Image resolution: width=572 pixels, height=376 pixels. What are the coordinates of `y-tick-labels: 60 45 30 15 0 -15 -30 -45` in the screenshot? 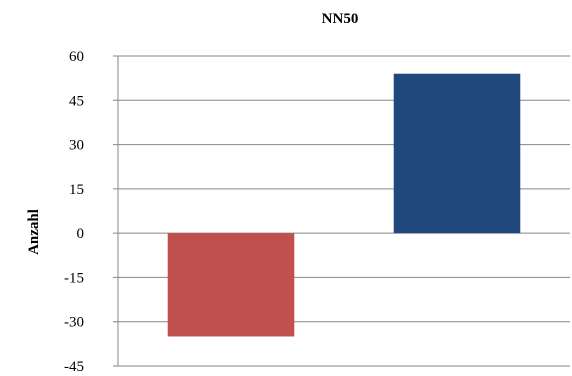 It's located at (74, 212).